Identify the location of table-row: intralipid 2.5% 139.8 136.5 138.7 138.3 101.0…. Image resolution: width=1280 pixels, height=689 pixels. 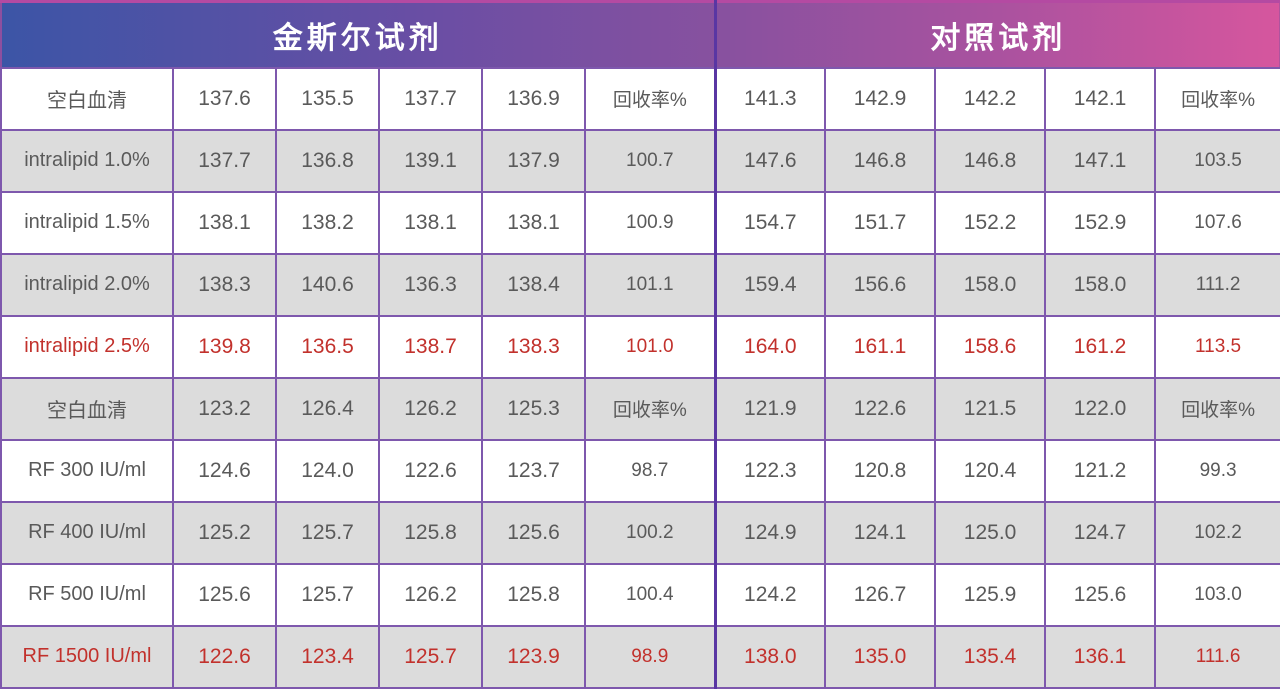
(640, 346).